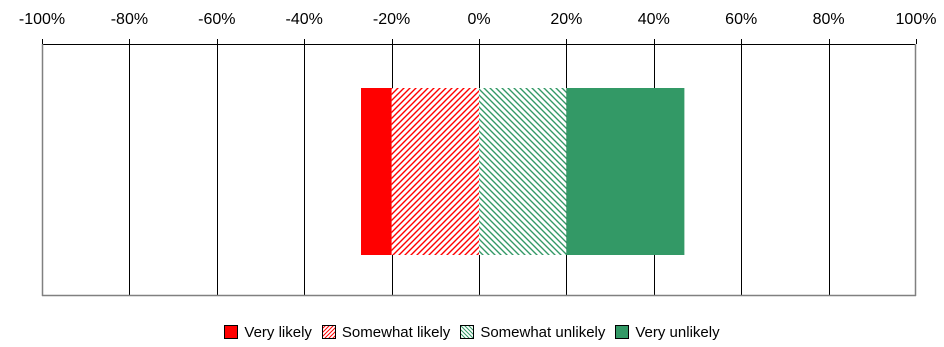 This screenshot has height=347, width=944. I want to click on x-tick-label: -100%, so click(42, 19).